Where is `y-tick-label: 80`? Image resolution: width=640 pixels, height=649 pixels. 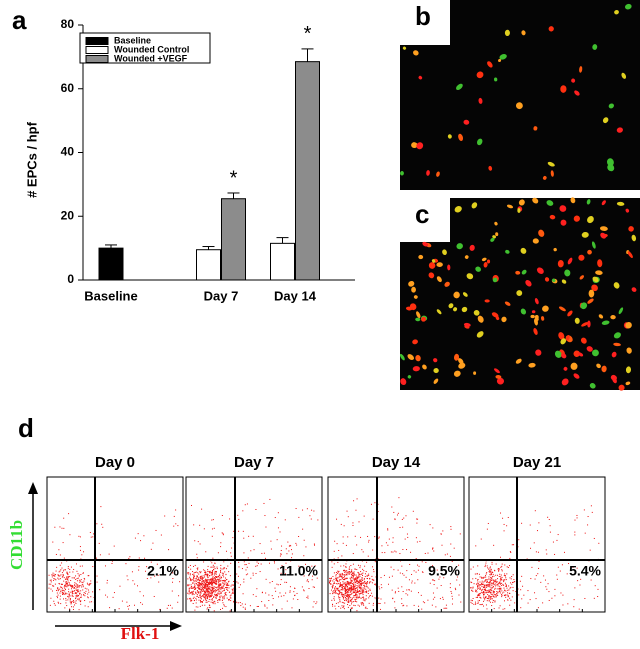
y-tick-label: 80 is located at coordinates (68, 24).